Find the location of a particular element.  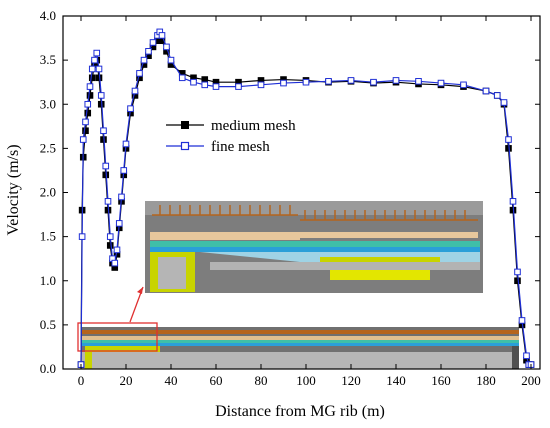

zoom-highlight is located at coordinates (117, 319).